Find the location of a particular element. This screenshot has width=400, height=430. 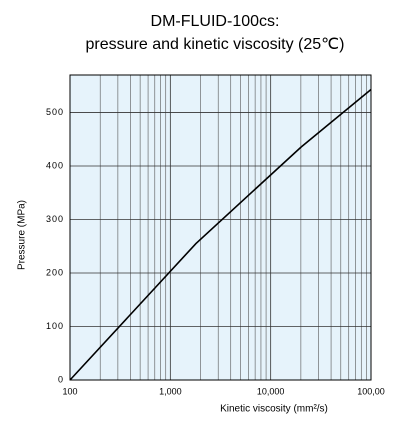

y-axis-label: Pressure (MPa) is located at coordinates (22, 235).